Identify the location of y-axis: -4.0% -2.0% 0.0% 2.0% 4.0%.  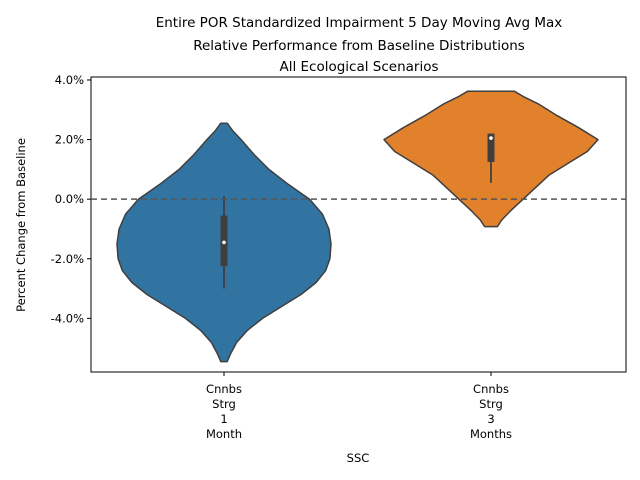
(71, 199).